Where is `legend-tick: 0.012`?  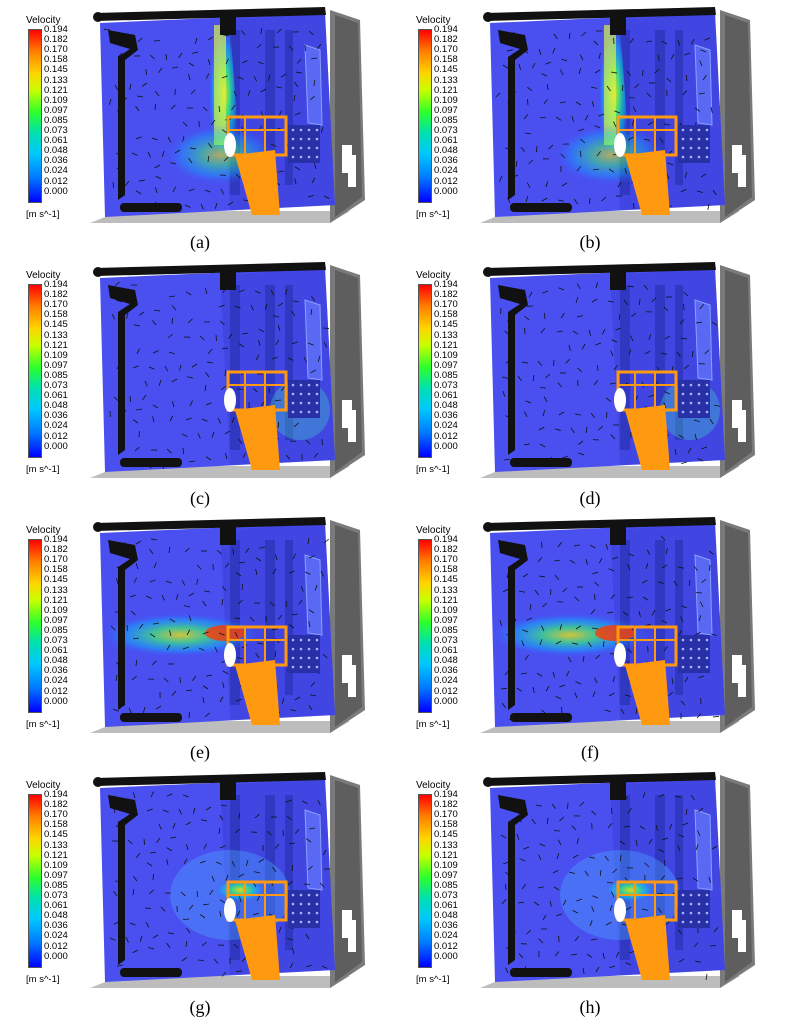
legend-tick: 0.012 is located at coordinates (56, 181).